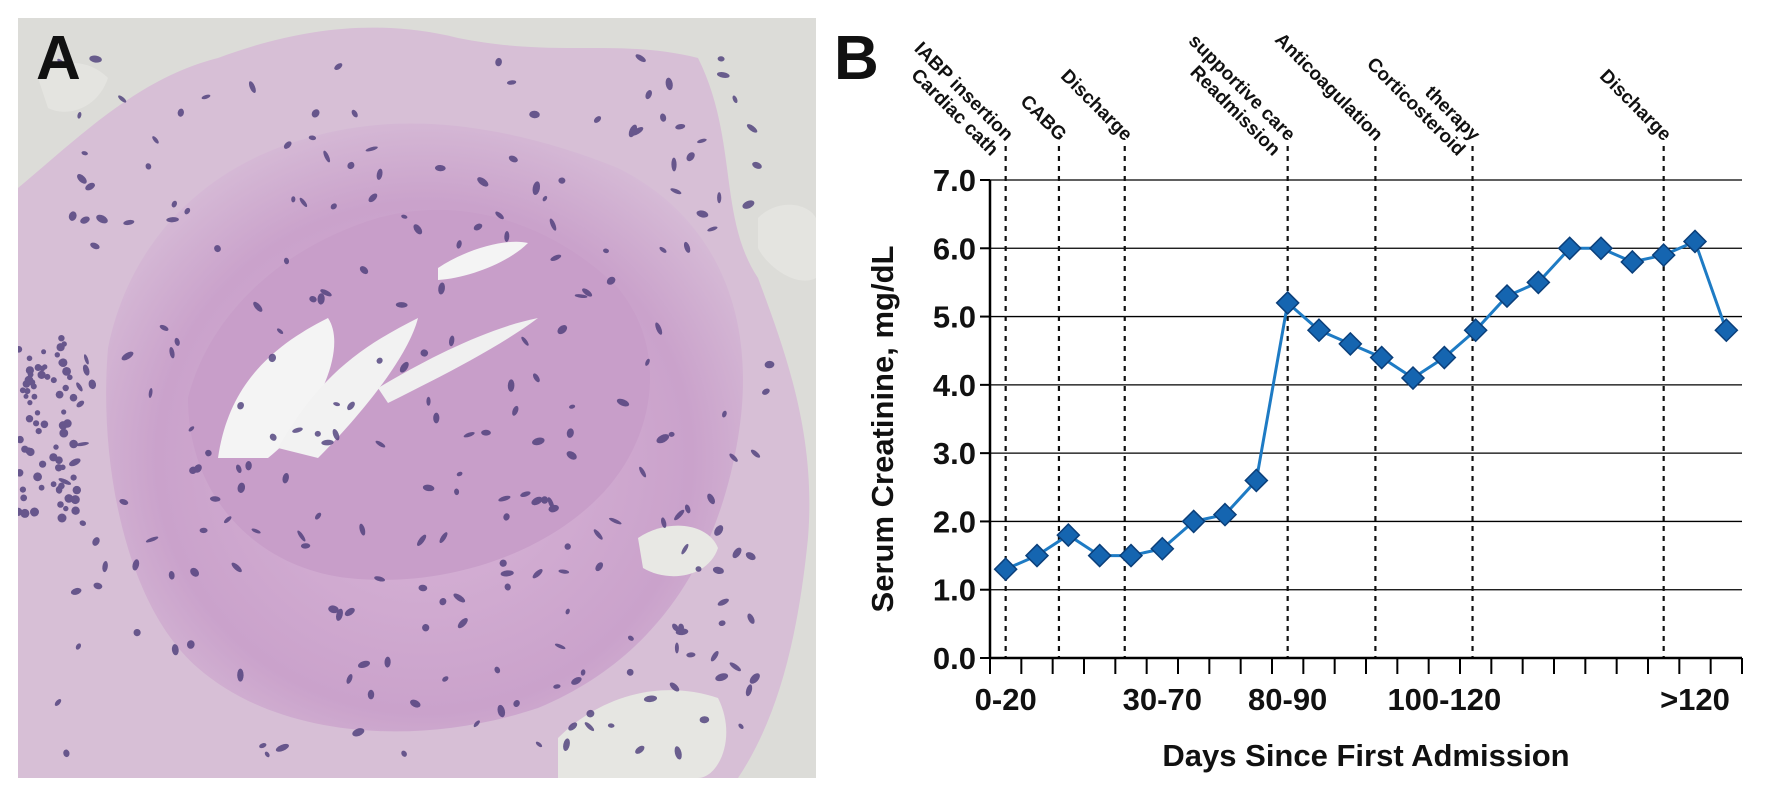  What do you see at coordinates (954, 521) in the screenshot?
I see `y-tick-label: 2.0` at bounding box center [954, 521].